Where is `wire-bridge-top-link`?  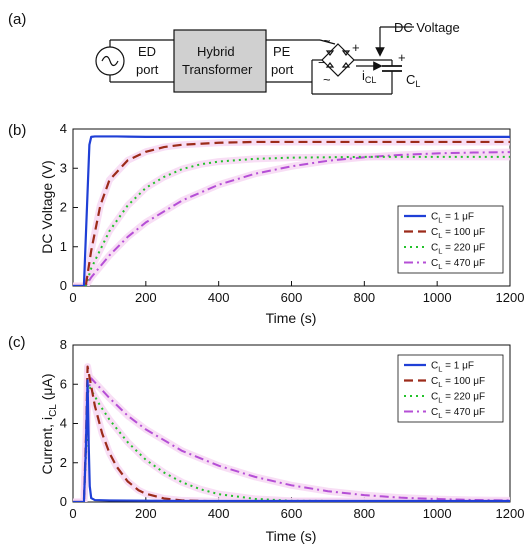 wire-bridge-top-link is located at coordinates (327, 42).